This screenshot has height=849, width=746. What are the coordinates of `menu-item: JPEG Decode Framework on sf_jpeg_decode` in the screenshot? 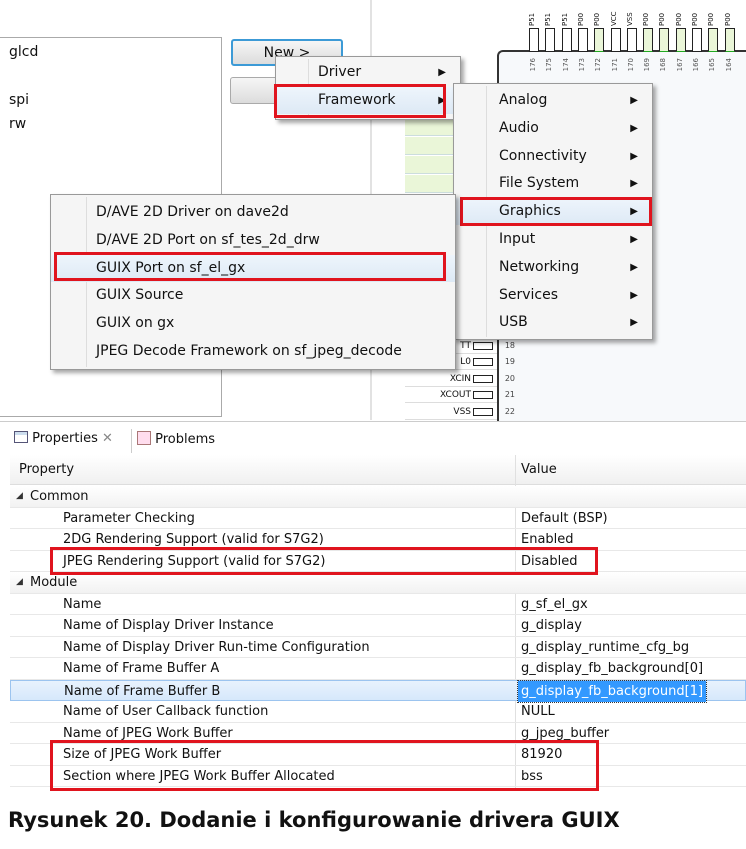 It's located at (253, 351).